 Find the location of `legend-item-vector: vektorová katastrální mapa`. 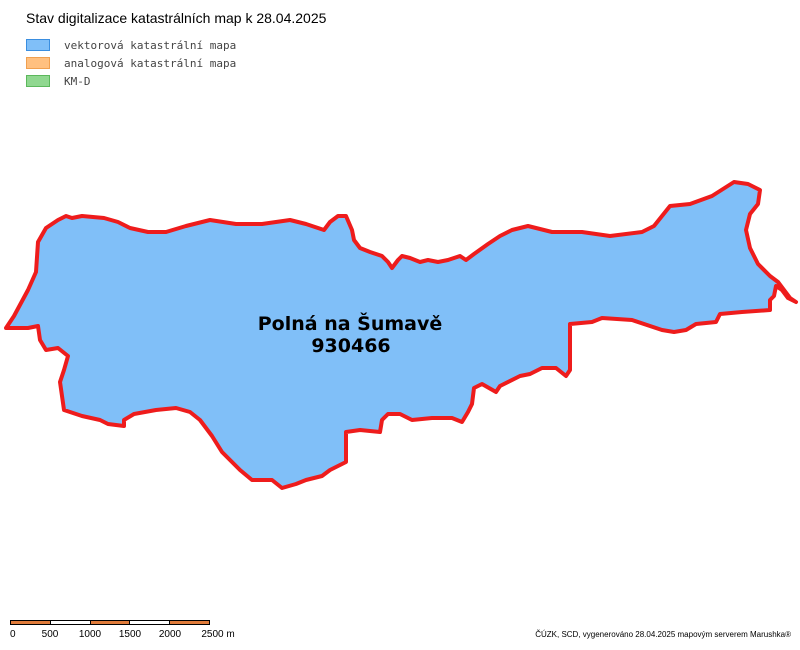

legend-item-vector: vektorová katastrální mapa is located at coordinates (131, 45).